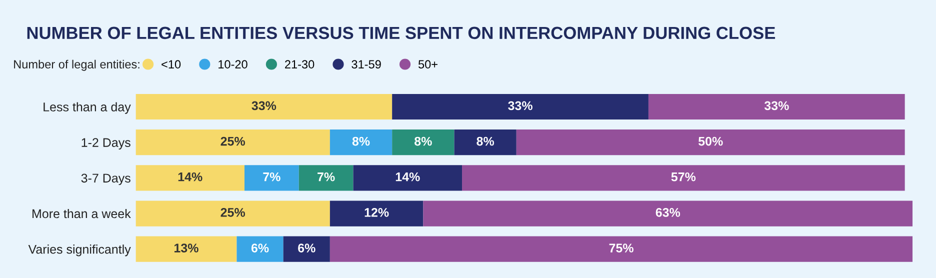 The height and width of the screenshot is (278, 936). I want to click on data-label: 75%, so click(621, 248).